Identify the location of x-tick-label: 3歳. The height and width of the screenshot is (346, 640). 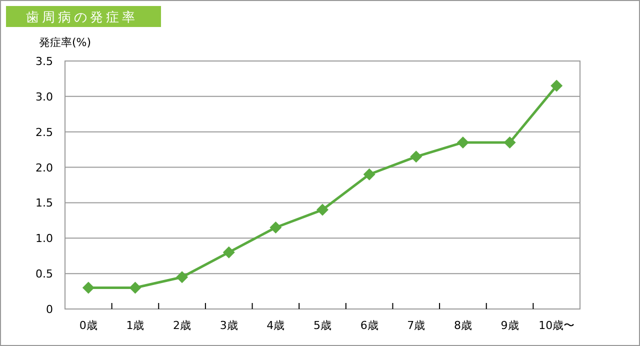
(229, 325).